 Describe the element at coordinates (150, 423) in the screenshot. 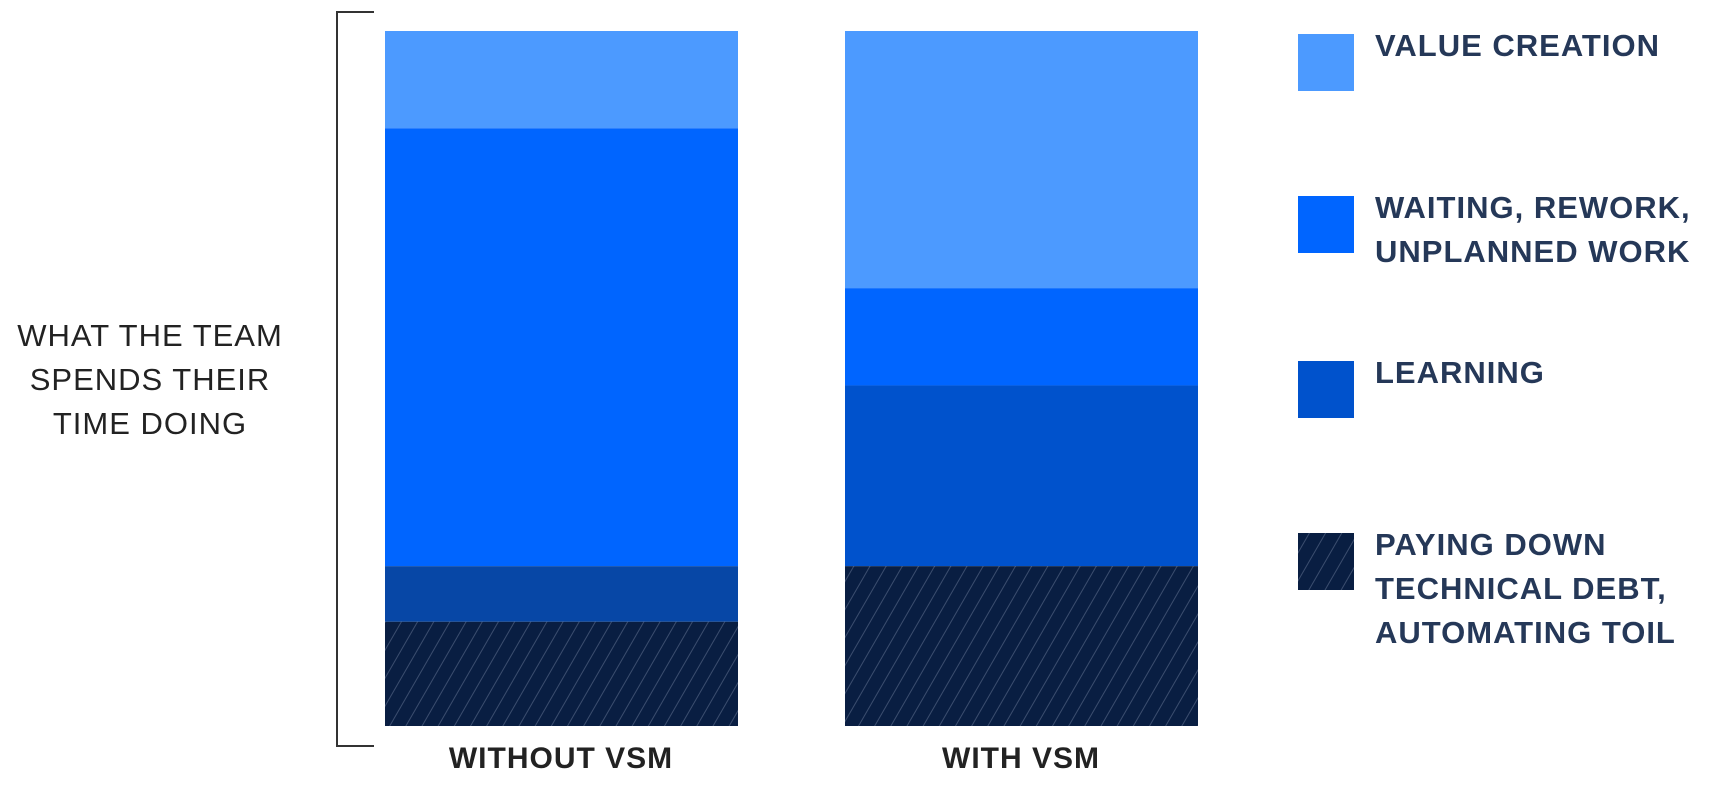

I see `y-label-line: TIME DOING` at that location.